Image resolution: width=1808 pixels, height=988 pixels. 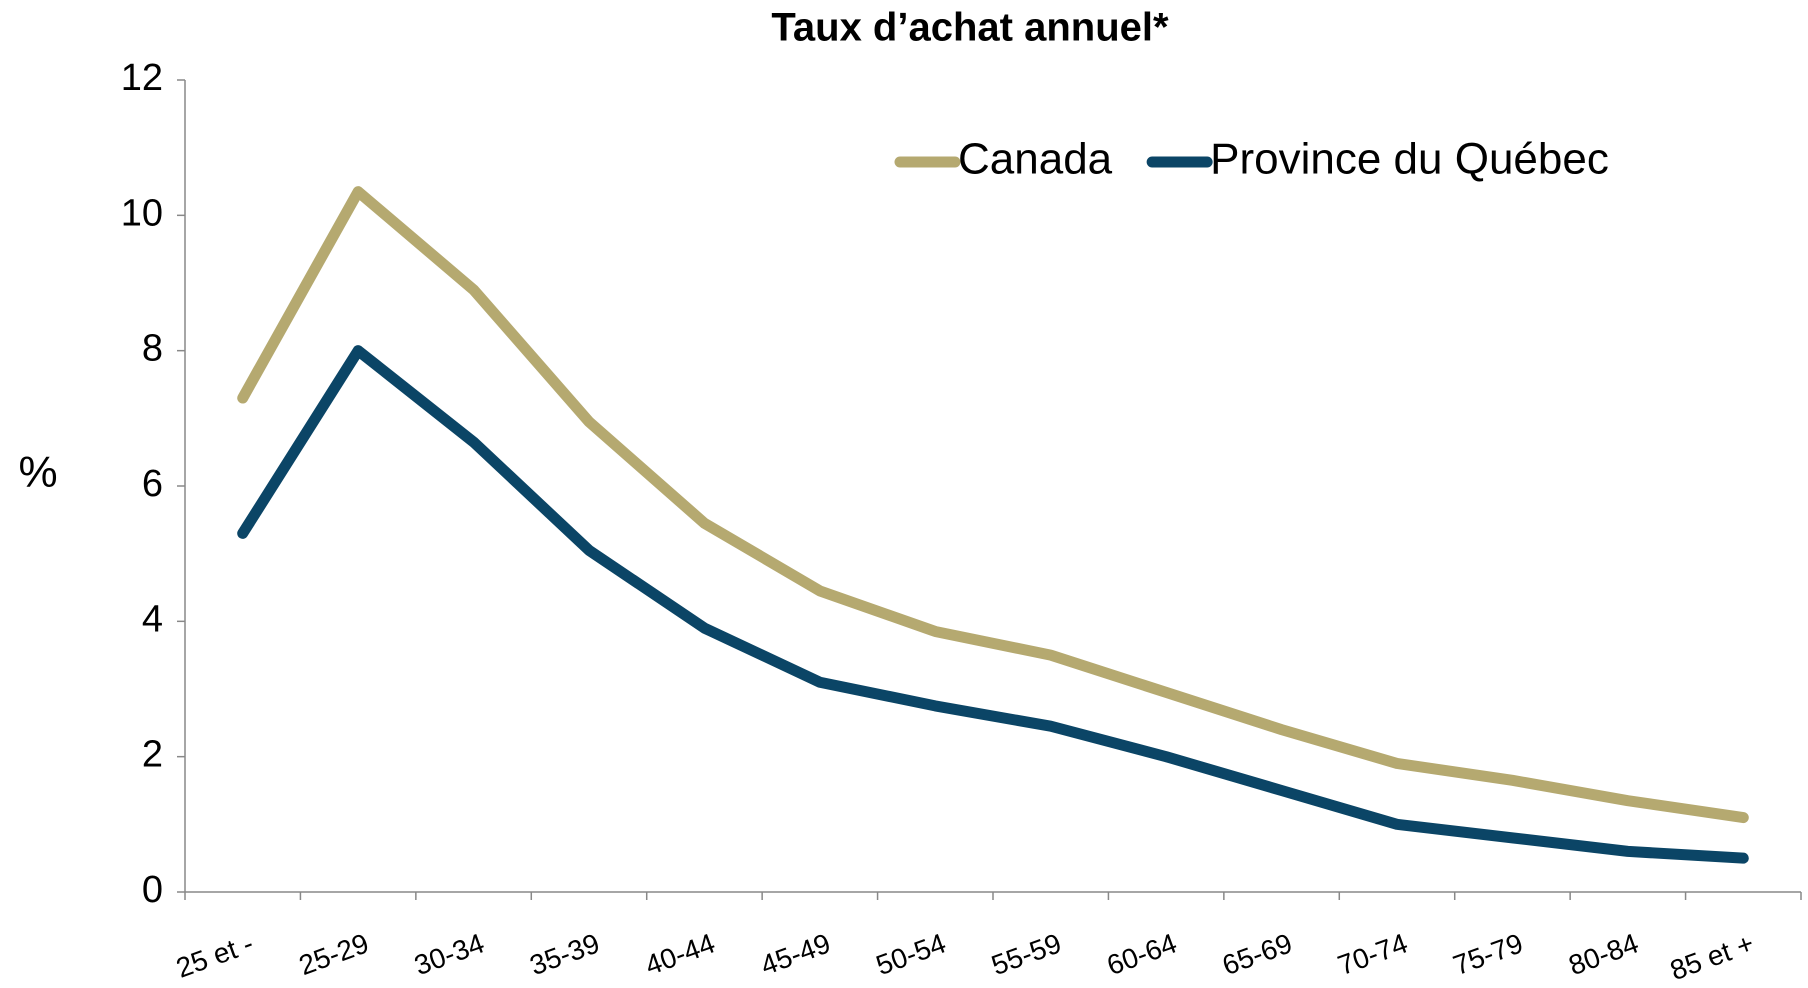 What do you see at coordinates (152, 484) in the screenshot?
I see `y-tick-label: 6` at bounding box center [152, 484].